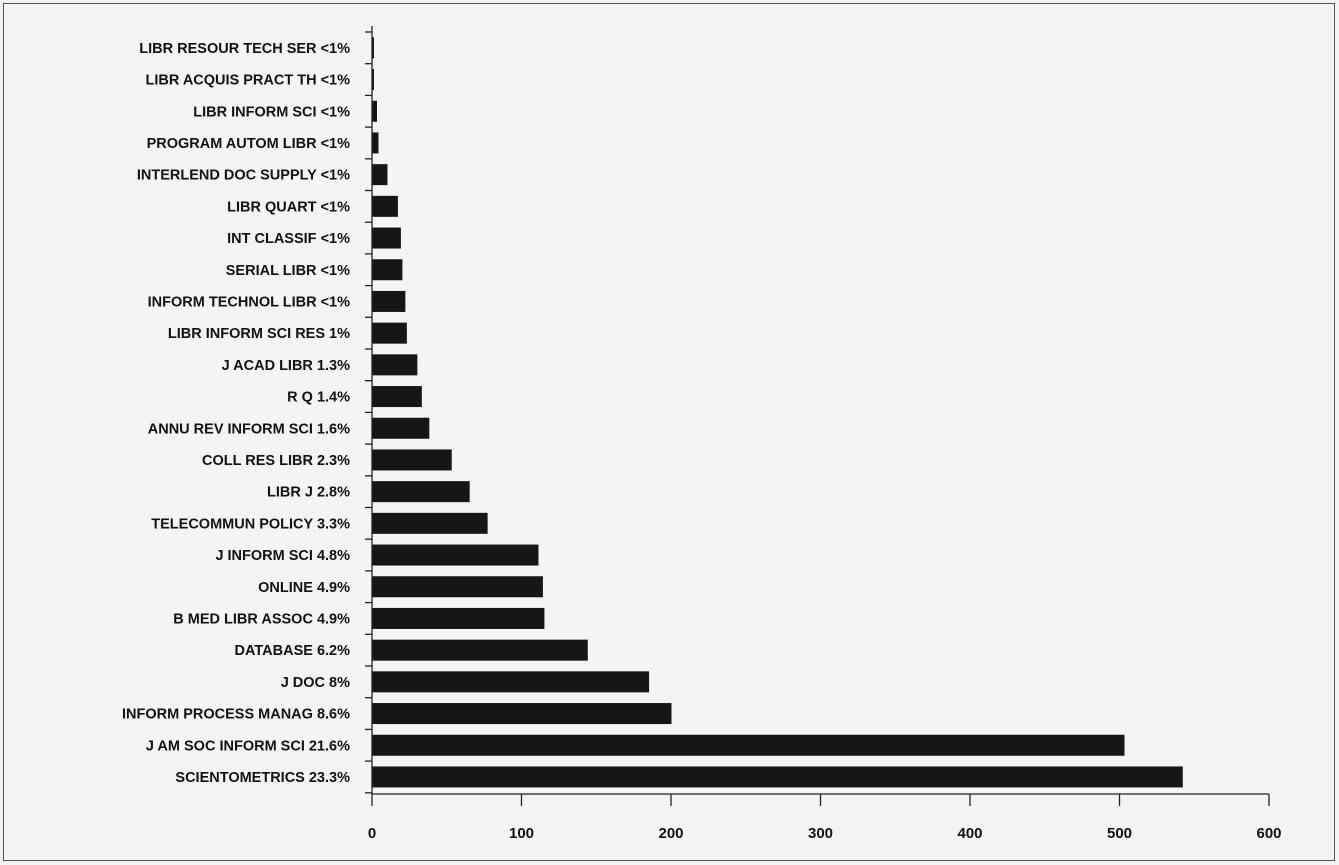 The width and height of the screenshot is (1339, 865). What do you see at coordinates (288, 239) in the screenshot?
I see `category-label: INT CLASSIF <1%` at bounding box center [288, 239].